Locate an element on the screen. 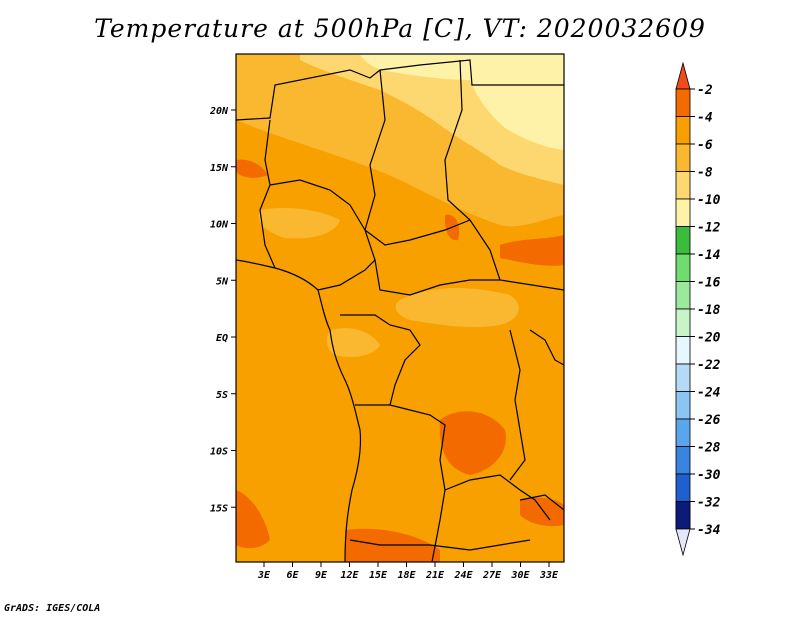 This screenshot has height=618, width=800. colorbar-label: -26 is located at coordinates (709, 420).